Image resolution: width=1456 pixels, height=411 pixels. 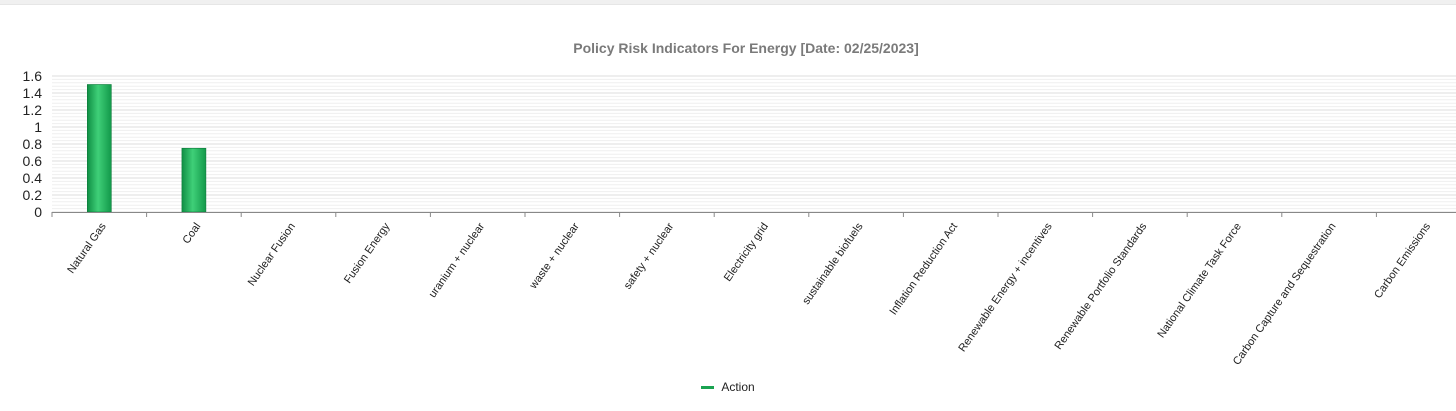 What do you see at coordinates (554, 256) in the screenshot?
I see `x-tick-label: waste + nuclear` at bounding box center [554, 256].